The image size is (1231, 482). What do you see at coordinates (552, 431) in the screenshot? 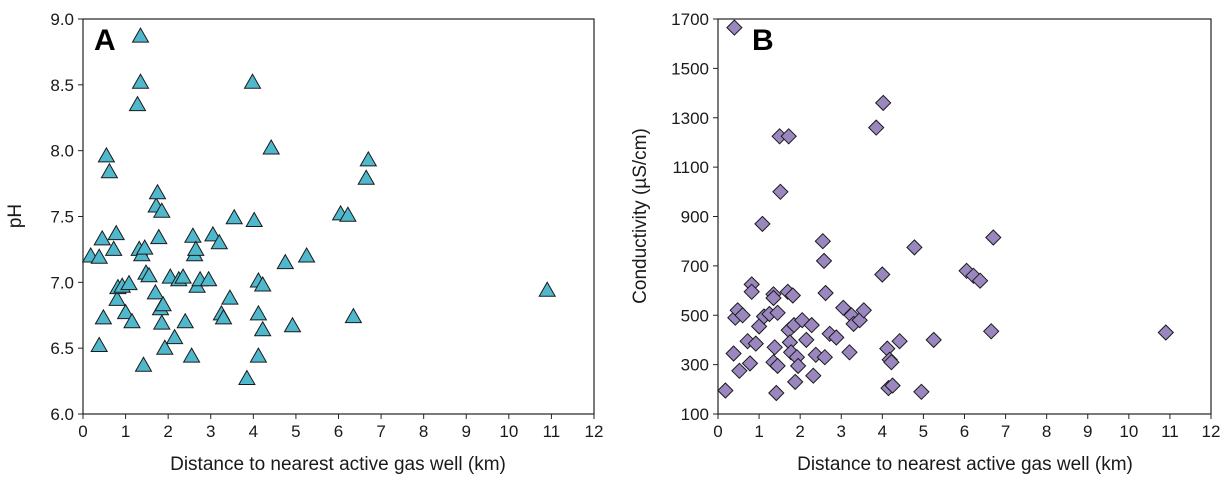
I see `panel-a-x-tick-label: 11` at bounding box center [552, 431].